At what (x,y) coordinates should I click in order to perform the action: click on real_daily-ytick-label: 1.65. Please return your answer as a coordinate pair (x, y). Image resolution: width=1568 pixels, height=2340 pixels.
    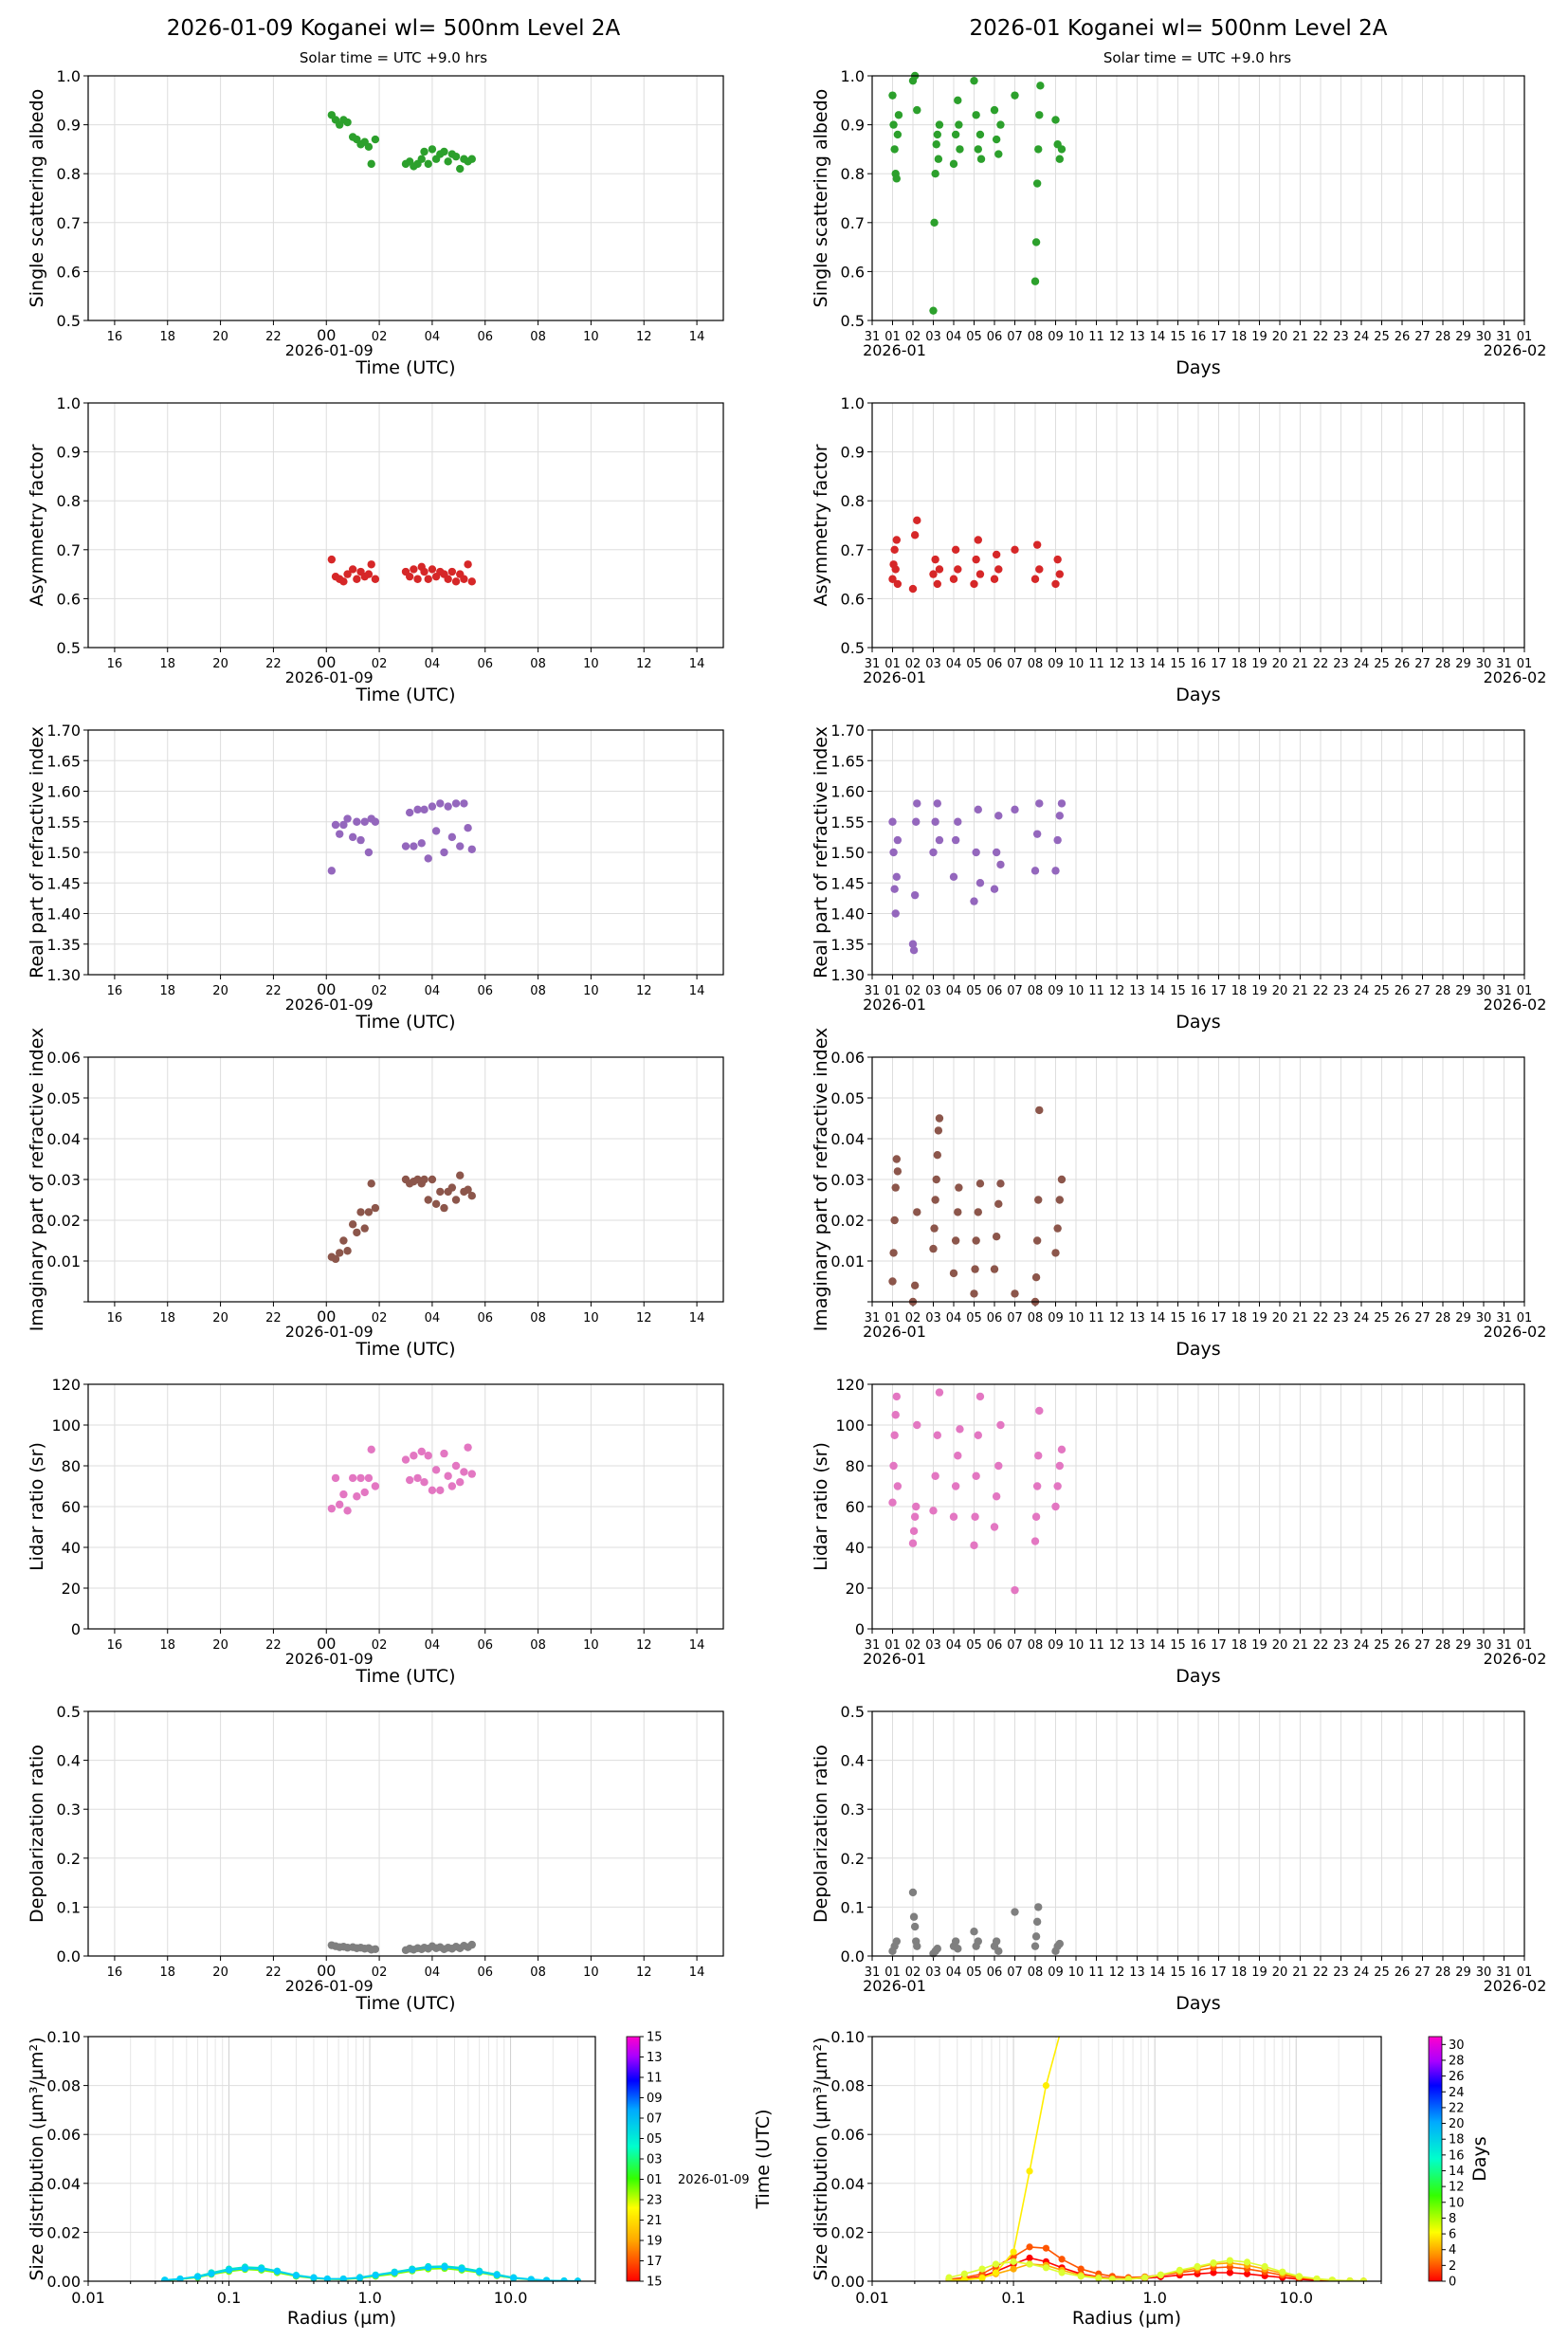
    Looking at the image, I should click on (63, 761).